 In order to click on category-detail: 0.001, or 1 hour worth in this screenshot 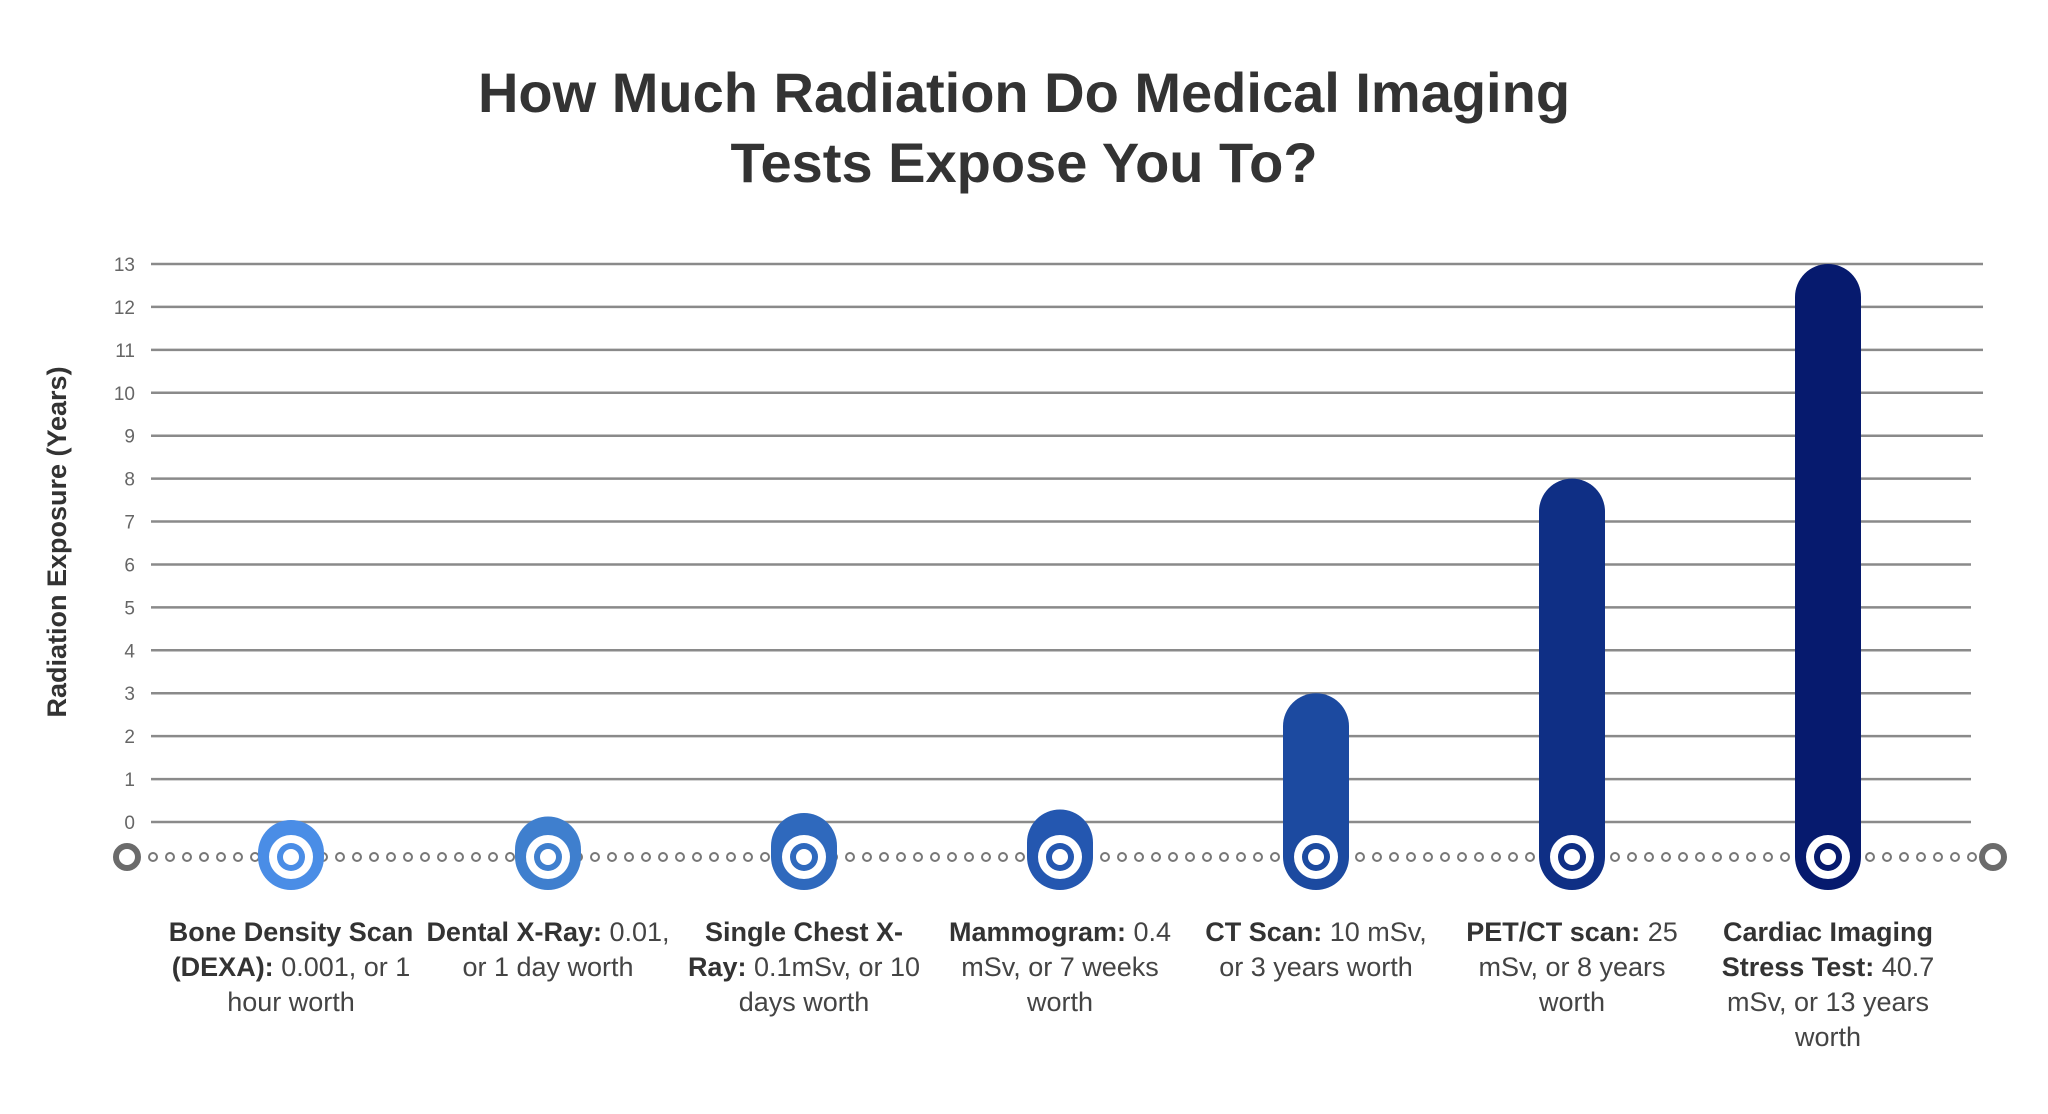, I will do `click(319, 984)`.